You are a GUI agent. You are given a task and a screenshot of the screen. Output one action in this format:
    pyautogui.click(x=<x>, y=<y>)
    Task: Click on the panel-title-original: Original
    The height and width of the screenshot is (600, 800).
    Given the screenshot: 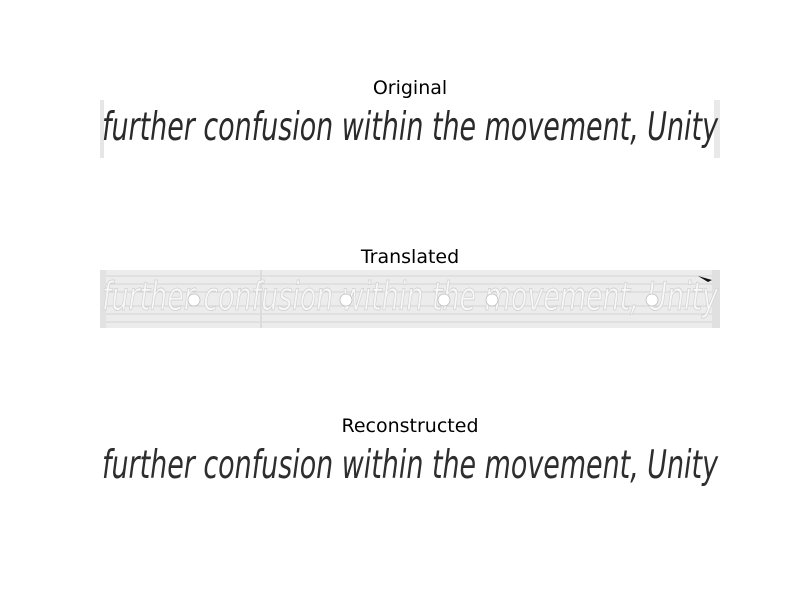 What is the action you would take?
    pyautogui.click(x=410, y=88)
    